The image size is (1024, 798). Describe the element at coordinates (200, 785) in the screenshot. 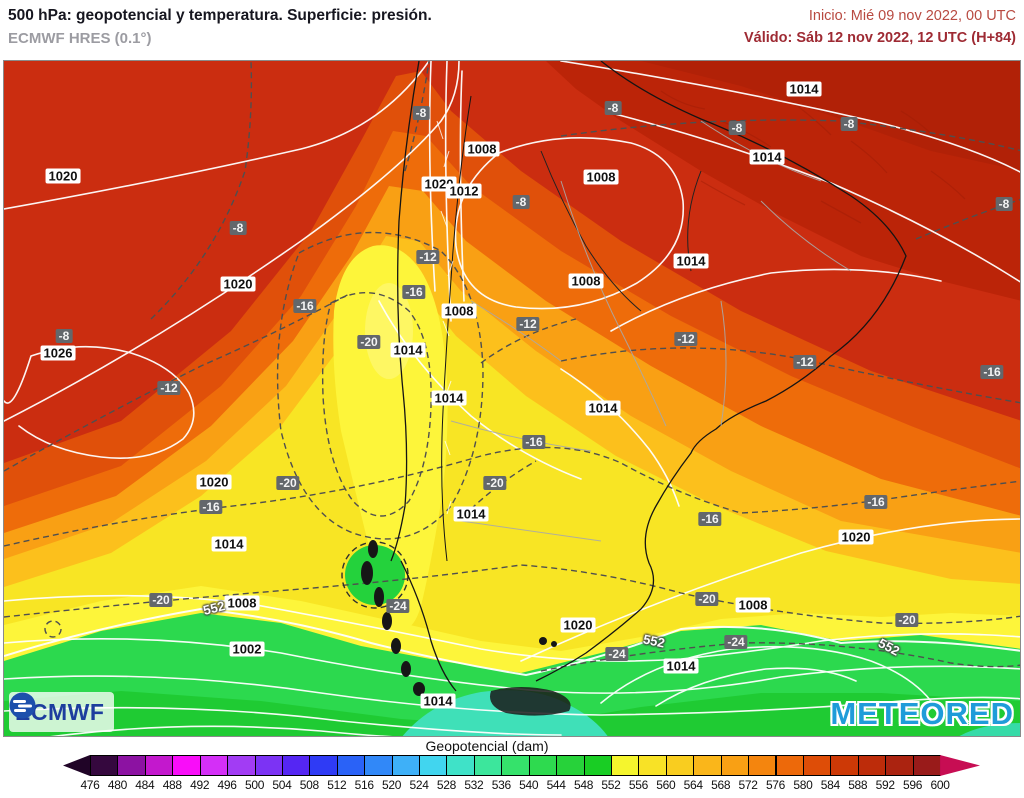

I see `colorbar-tick: 492` at that location.